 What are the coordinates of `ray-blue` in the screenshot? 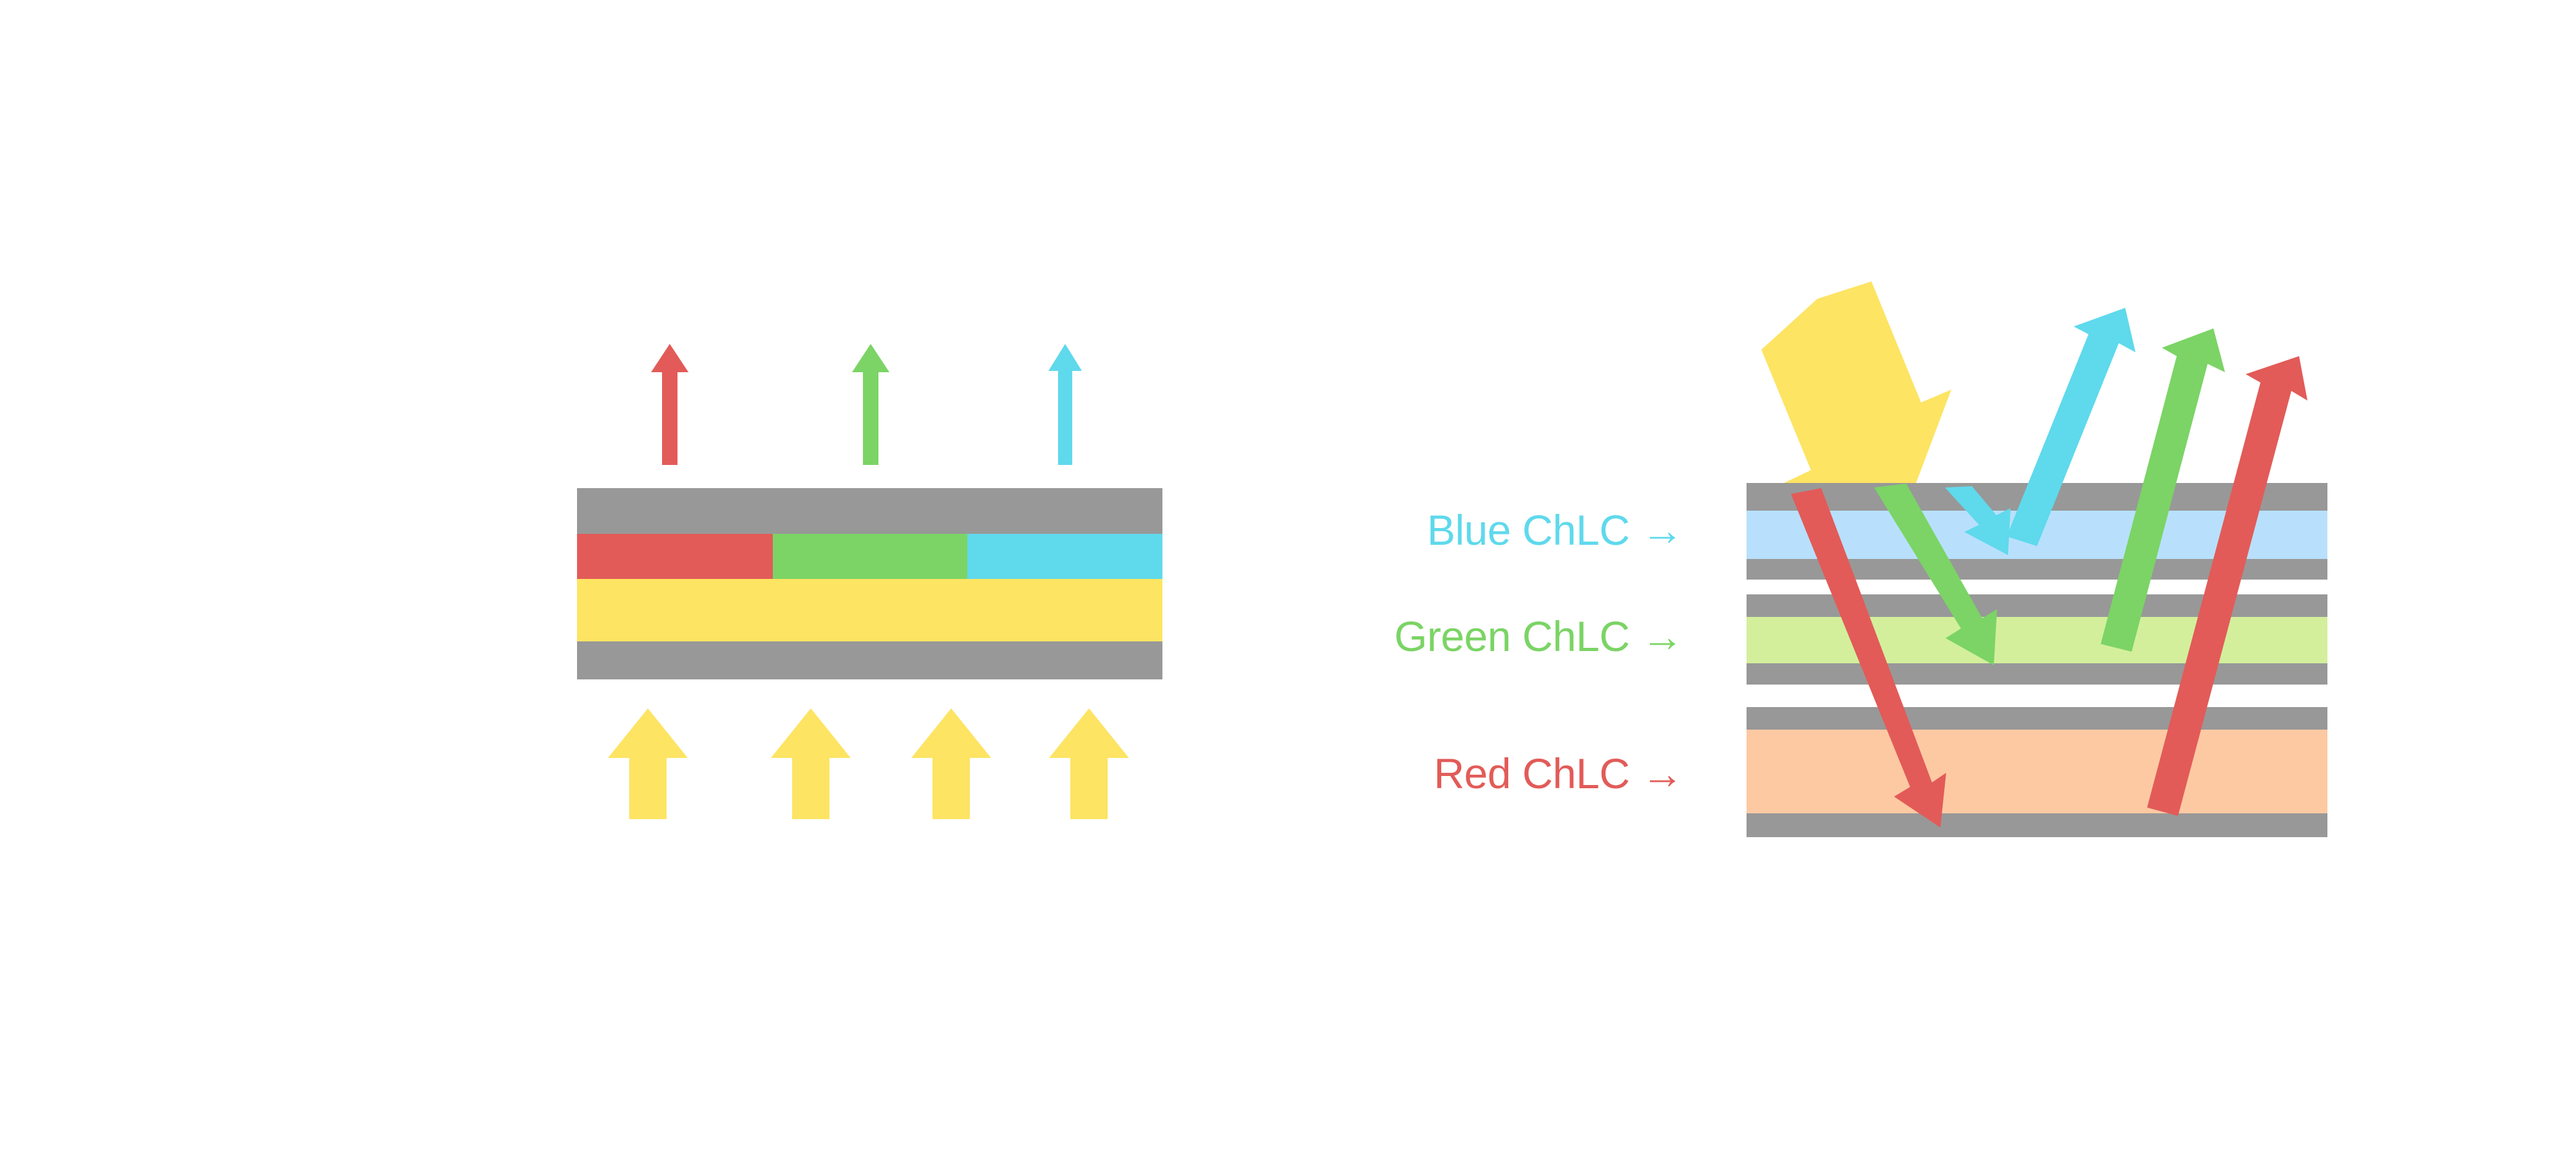 It's located at (2041, 431).